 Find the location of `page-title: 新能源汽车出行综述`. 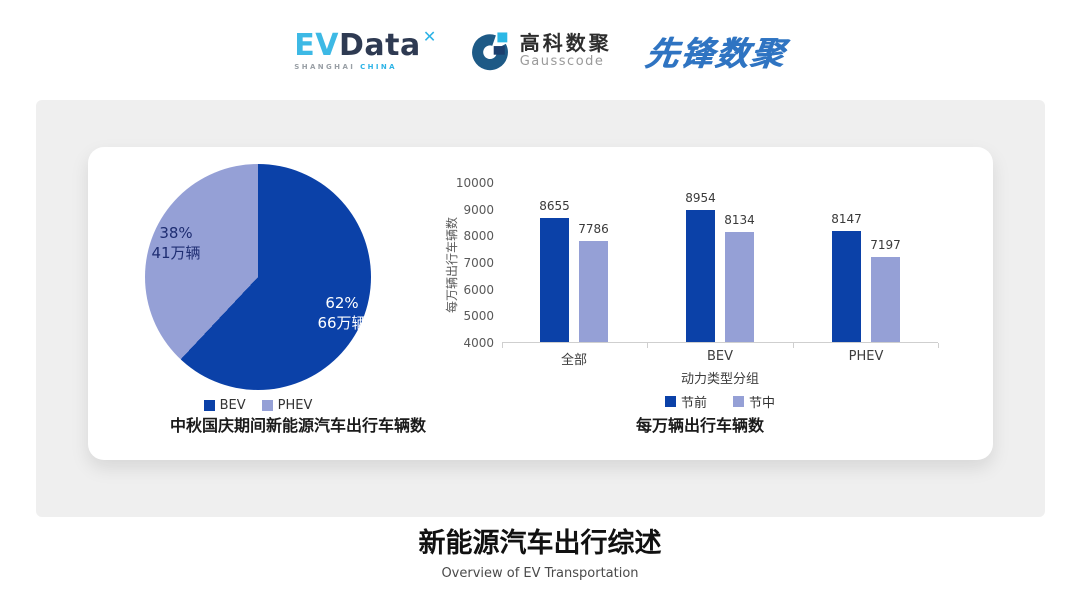

page-title: 新能源汽车出行综述 is located at coordinates (540, 543).